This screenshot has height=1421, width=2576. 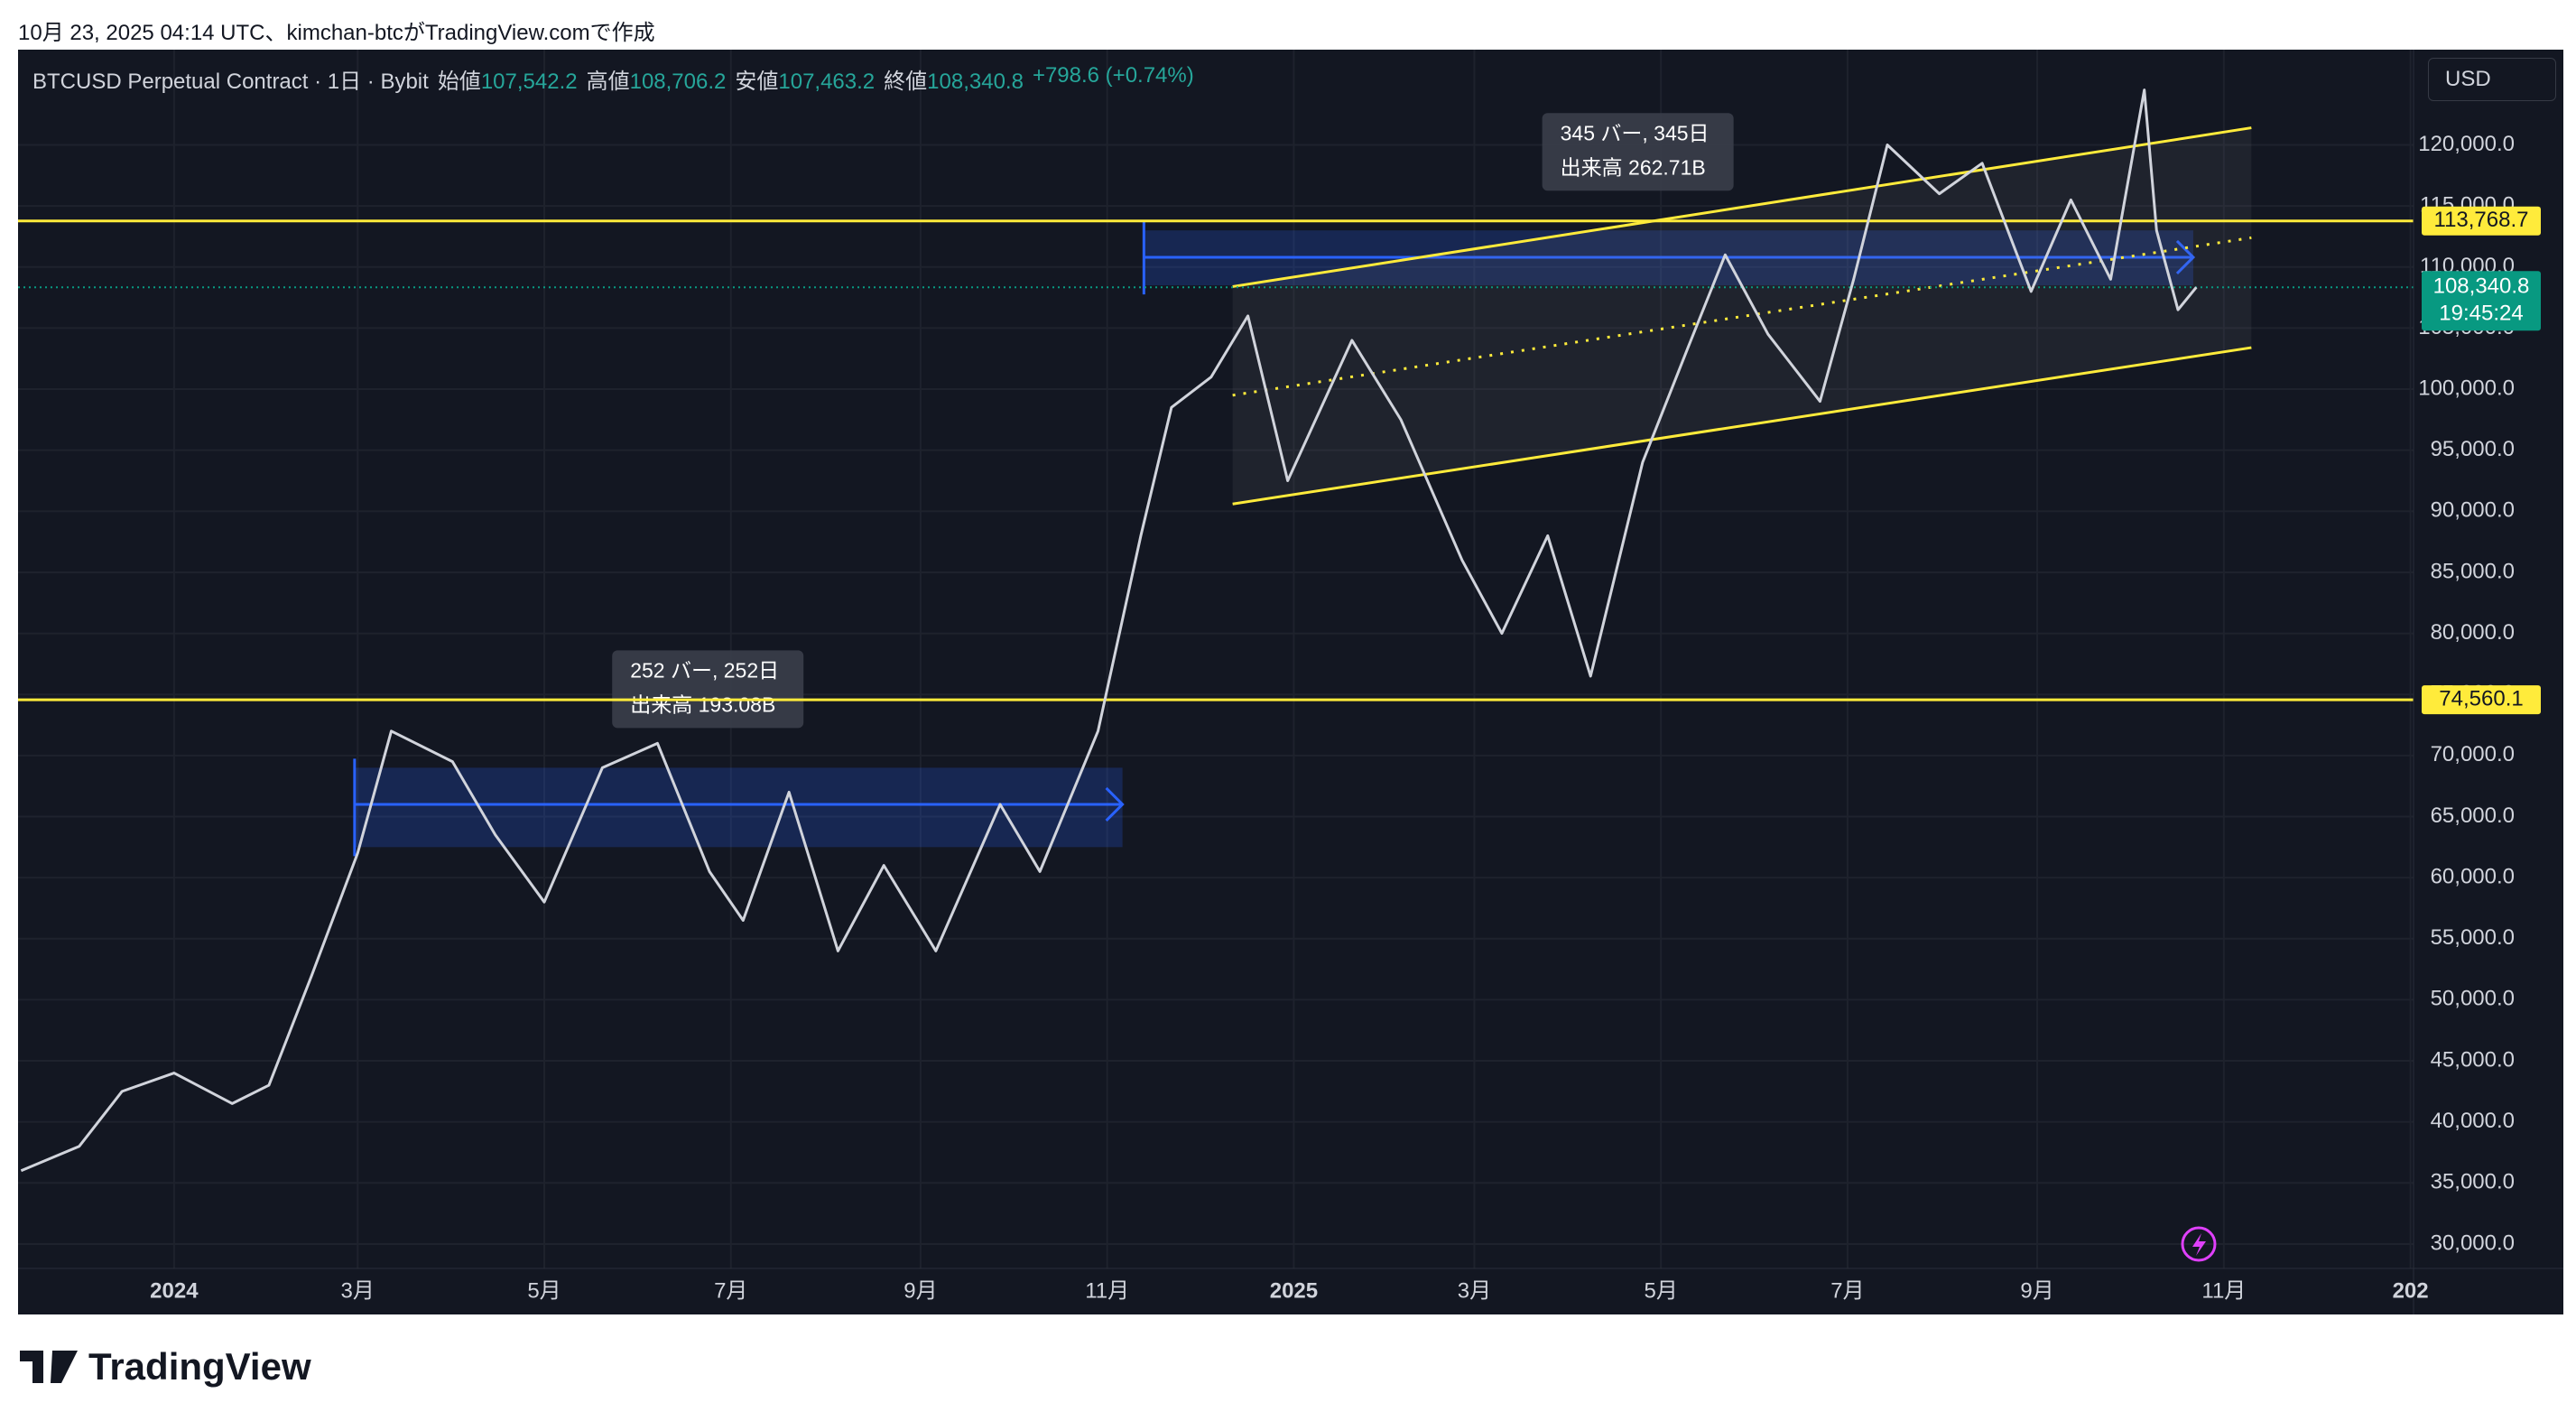 I want to click on alert-bolt, so click(x=2199, y=1245).